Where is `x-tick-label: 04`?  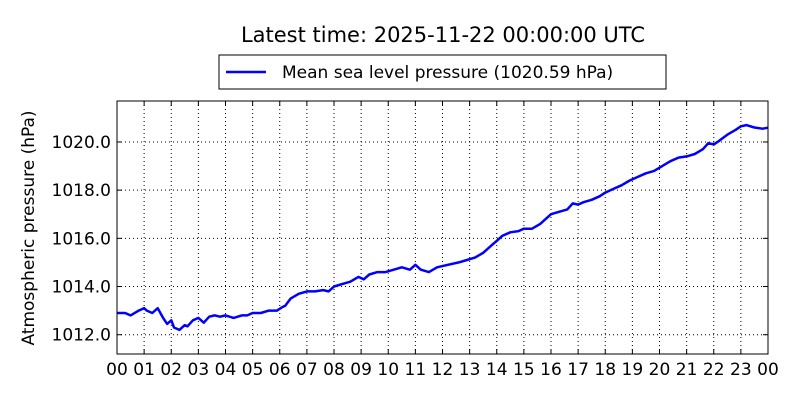 x-tick-label: 04 is located at coordinates (226, 370).